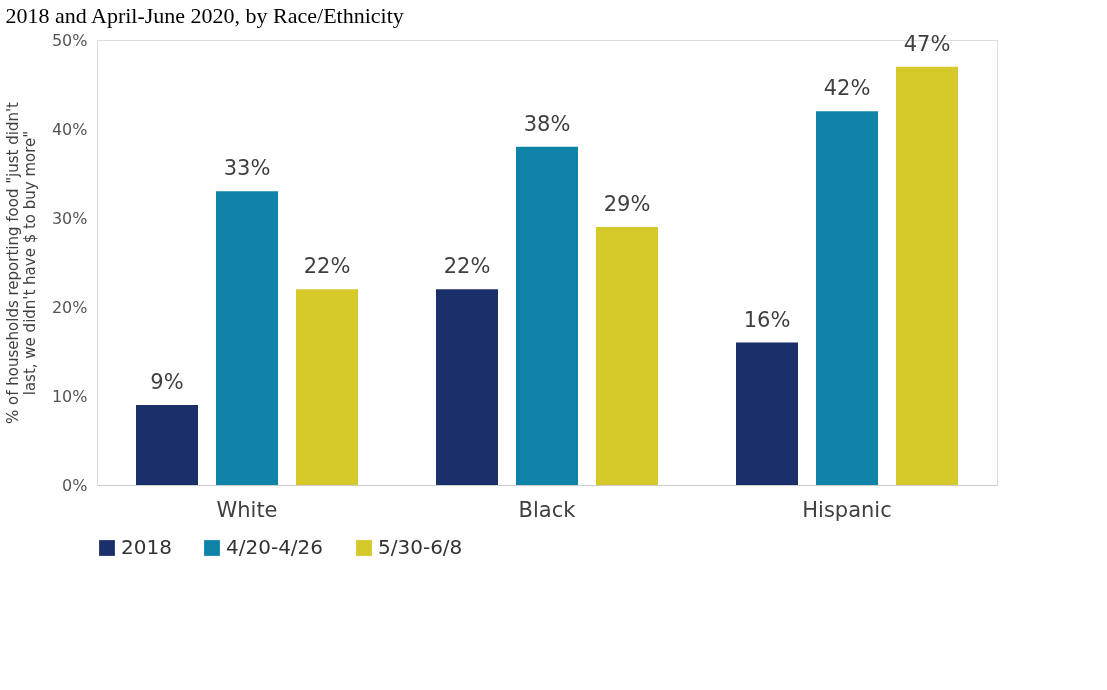 The image size is (1107, 690). What do you see at coordinates (69, 396) in the screenshot?
I see `y-tick-label: 10%` at bounding box center [69, 396].